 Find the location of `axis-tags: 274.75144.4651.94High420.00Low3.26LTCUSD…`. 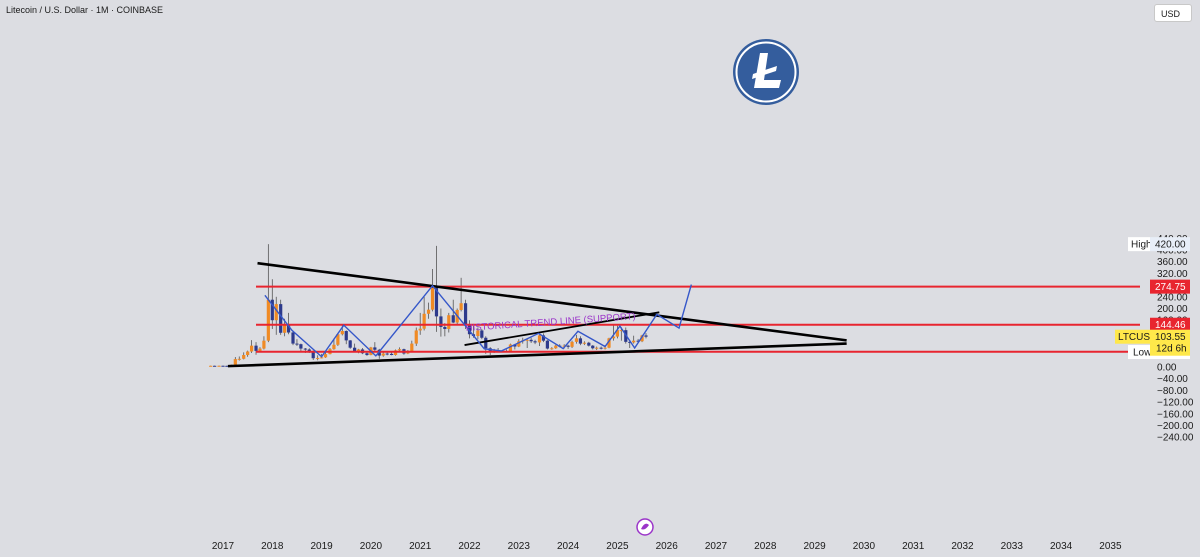

axis-tags: 274.75144.4651.94High420.00Low3.26LTCUSD… is located at coordinates (1152, 298).